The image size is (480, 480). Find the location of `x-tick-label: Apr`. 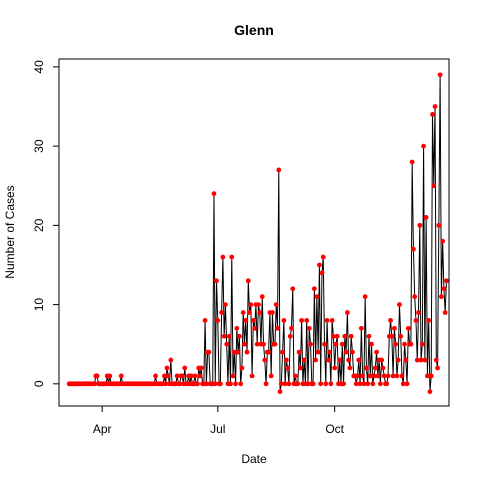

x-tick-label: Apr is located at coordinates (102, 429).